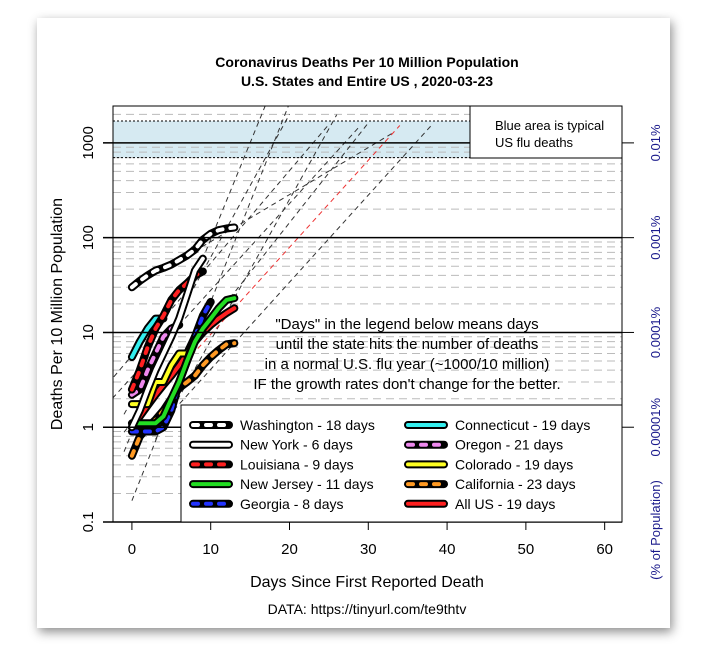 This screenshot has width=709, height=671. What do you see at coordinates (88, 332) in the screenshot?
I see `y-tick-label: 10` at bounding box center [88, 332].